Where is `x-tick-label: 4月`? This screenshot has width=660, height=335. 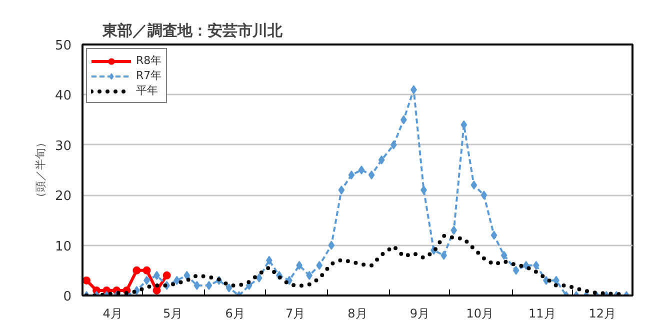
x-tick-label: 4月 is located at coordinates (112, 313).